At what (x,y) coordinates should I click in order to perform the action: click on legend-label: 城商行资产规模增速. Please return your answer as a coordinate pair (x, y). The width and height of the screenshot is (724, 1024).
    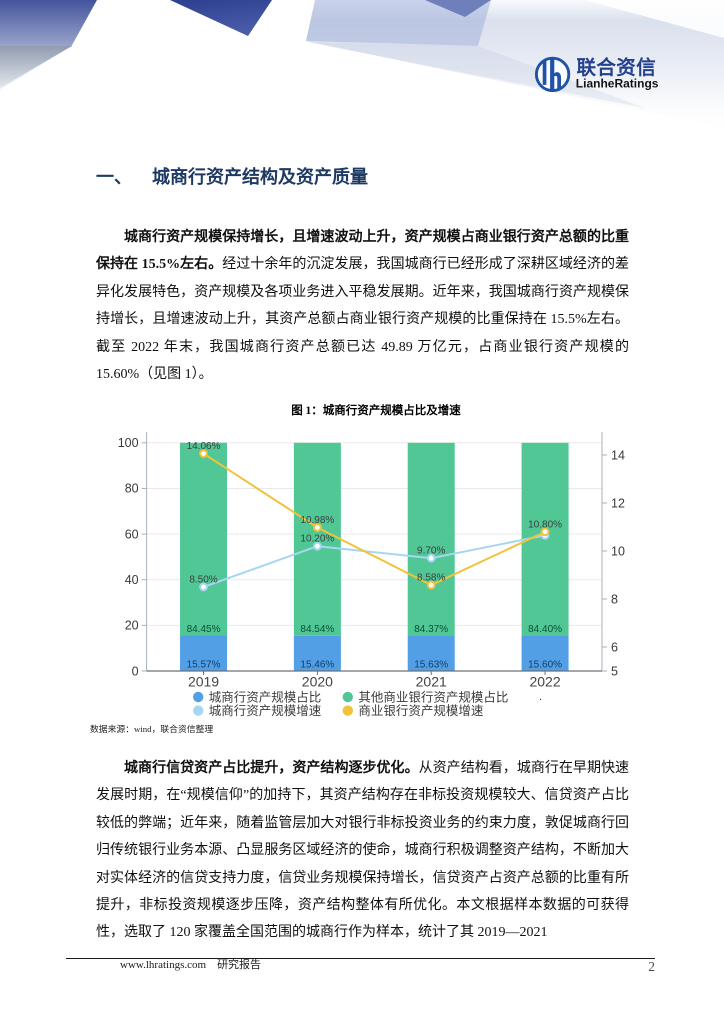
    Looking at the image, I should click on (265, 710).